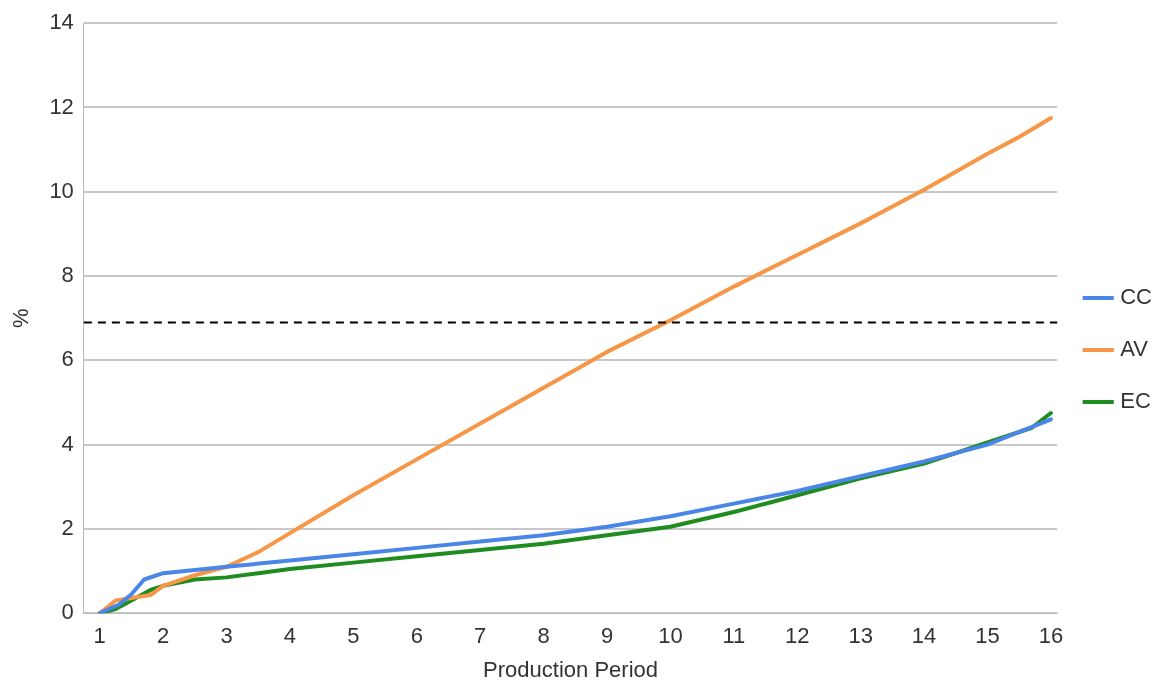 This screenshot has height=693, width=1172. What do you see at coordinates (924, 636) in the screenshot?
I see `x-tick-label: 14` at bounding box center [924, 636].